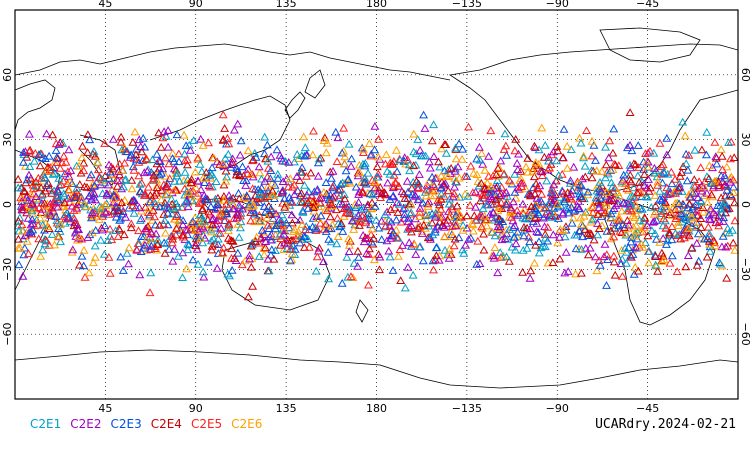 The width and height of the screenshot is (750, 450). What do you see at coordinates (46, 424) in the screenshot?
I see `legend-item: C2E1` at bounding box center [46, 424].